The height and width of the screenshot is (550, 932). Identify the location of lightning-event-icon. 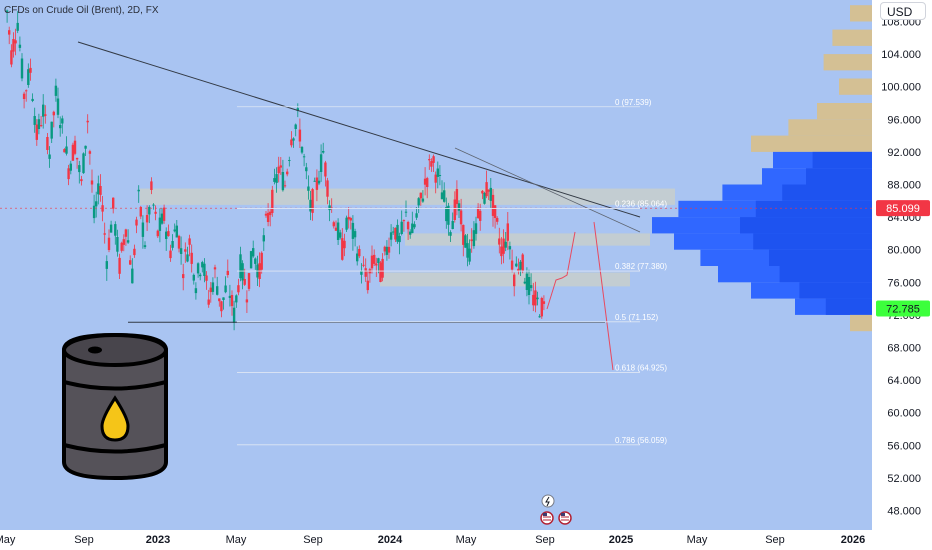
(548, 501).